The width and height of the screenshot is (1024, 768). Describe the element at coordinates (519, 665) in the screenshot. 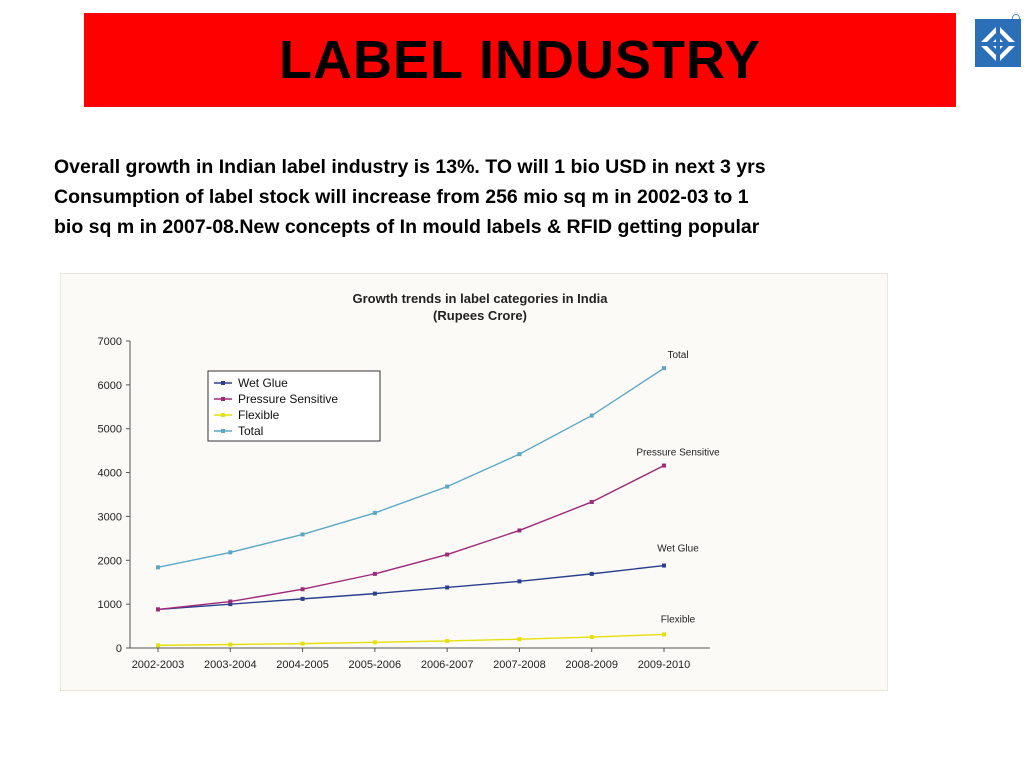

I see `x-tick-label: 2007-2008` at that location.